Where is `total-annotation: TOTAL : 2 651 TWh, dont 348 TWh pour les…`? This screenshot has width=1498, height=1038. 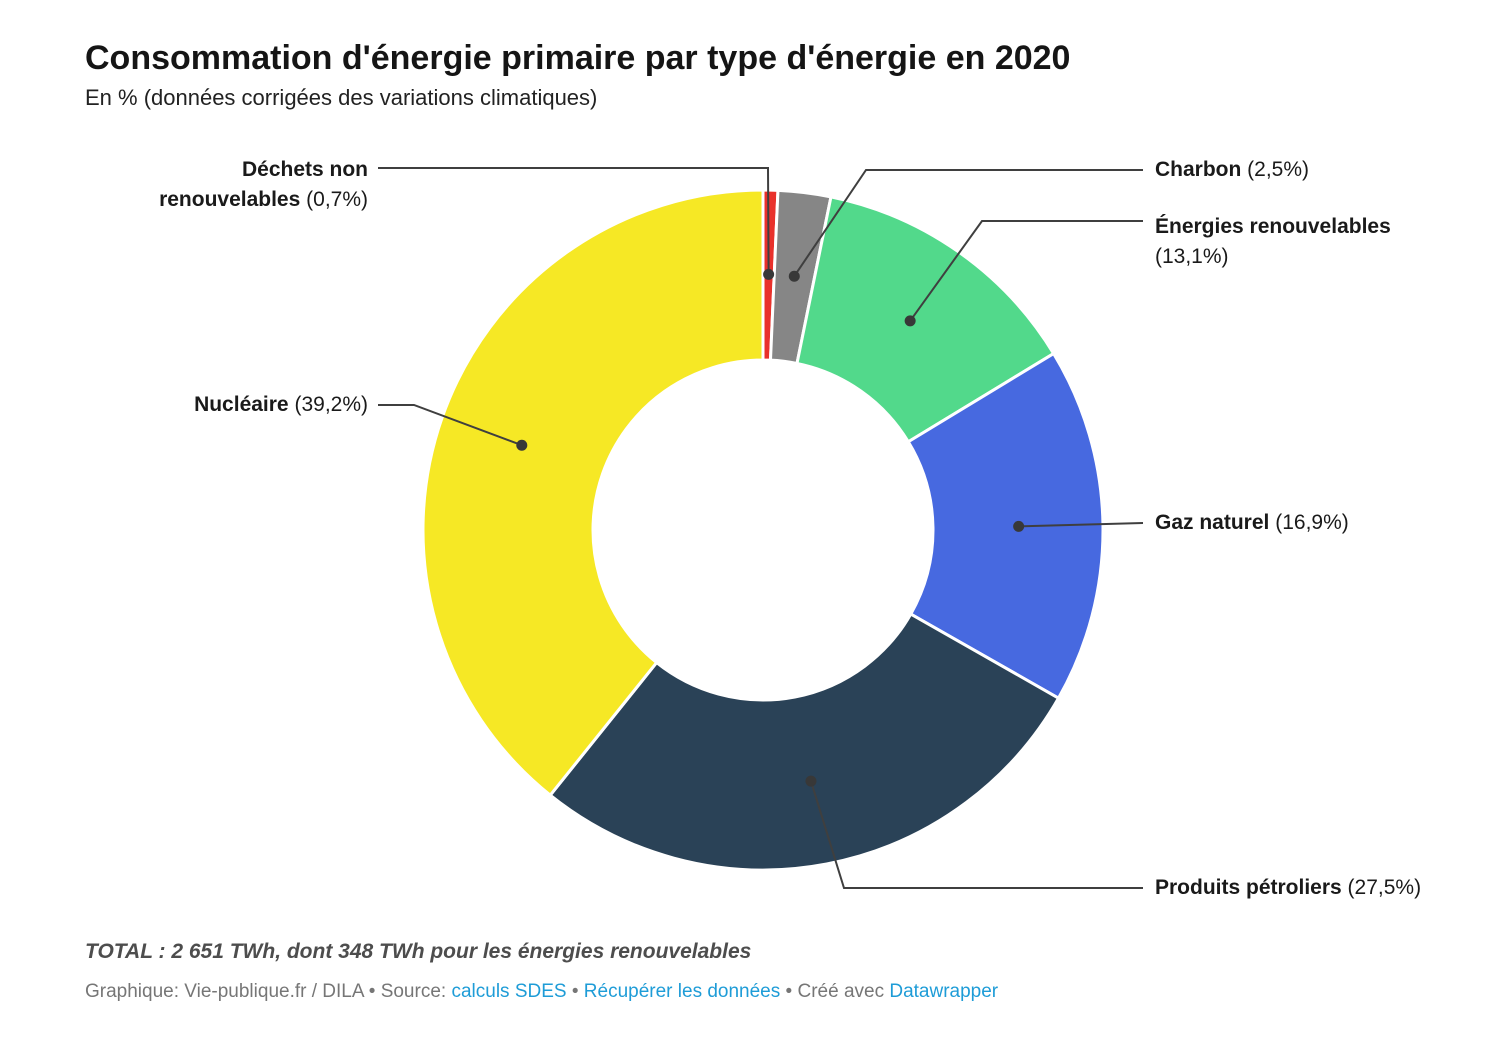
total-annotation: TOTAL : 2 651 TWh, dont 348 TWh pour les… is located at coordinates (418, 951).